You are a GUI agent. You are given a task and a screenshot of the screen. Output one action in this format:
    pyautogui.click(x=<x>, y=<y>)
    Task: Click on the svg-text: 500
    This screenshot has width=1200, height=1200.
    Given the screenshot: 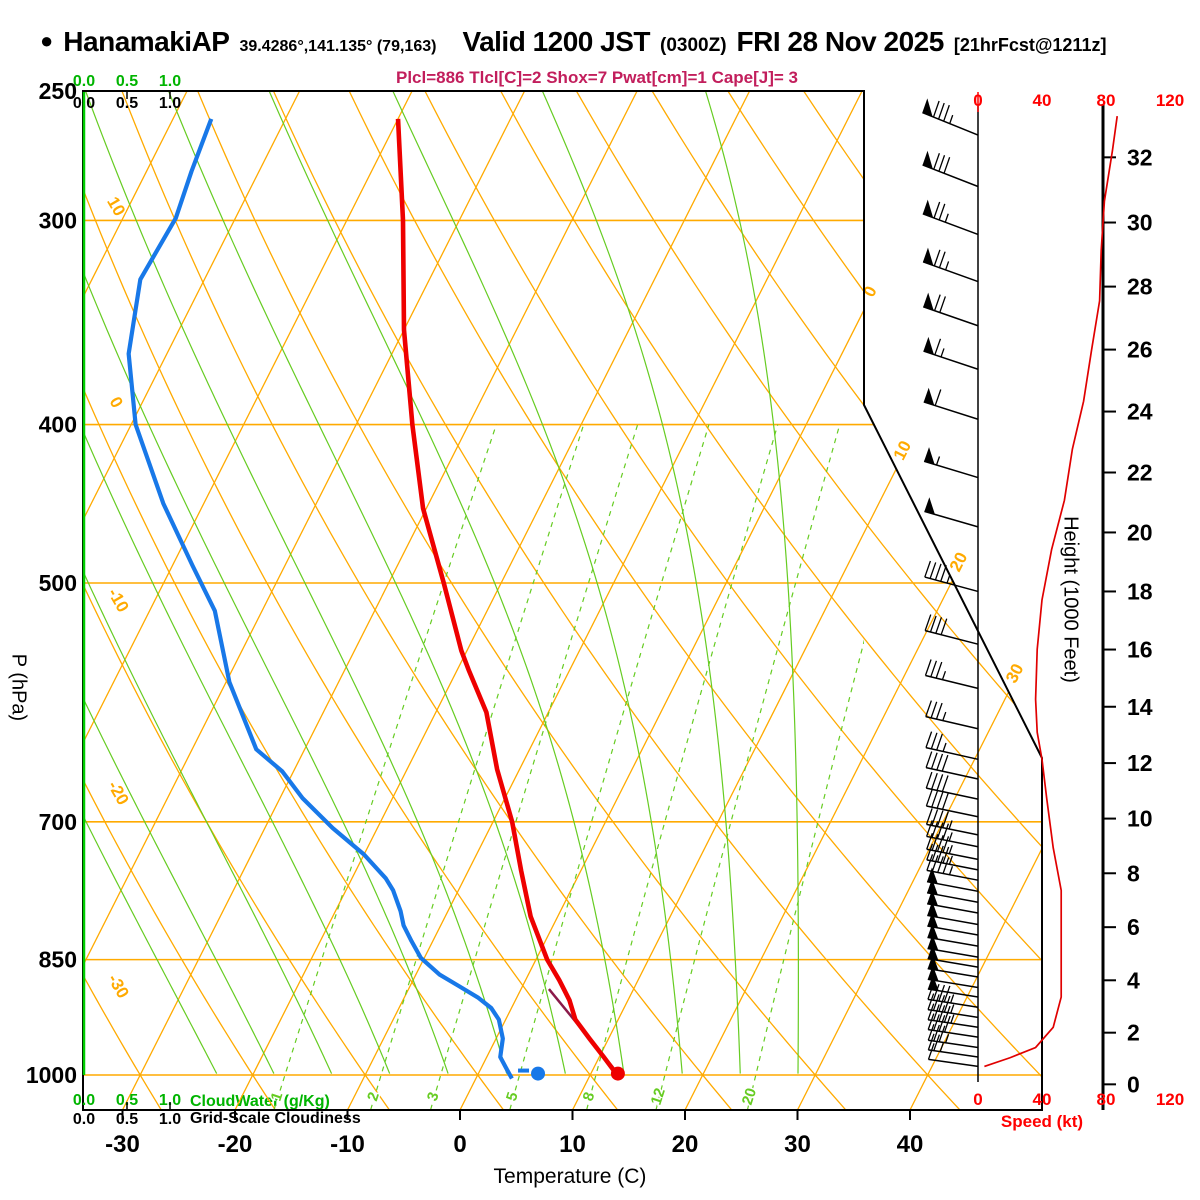 What is the action you would take?
    pyautogui.click(x=58, y=583)
    